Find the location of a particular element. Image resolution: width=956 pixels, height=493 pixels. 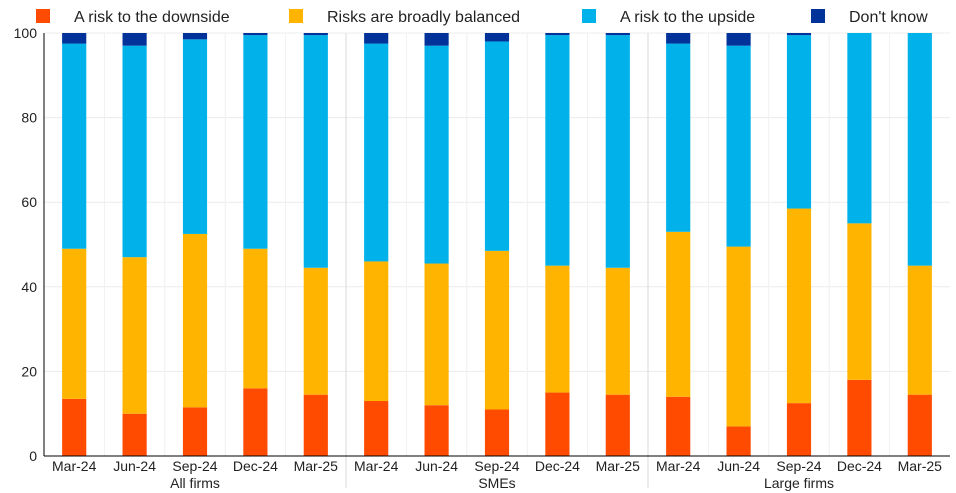

group-labels: All firms SMEs Large firms is located at coordinates (502, 483).